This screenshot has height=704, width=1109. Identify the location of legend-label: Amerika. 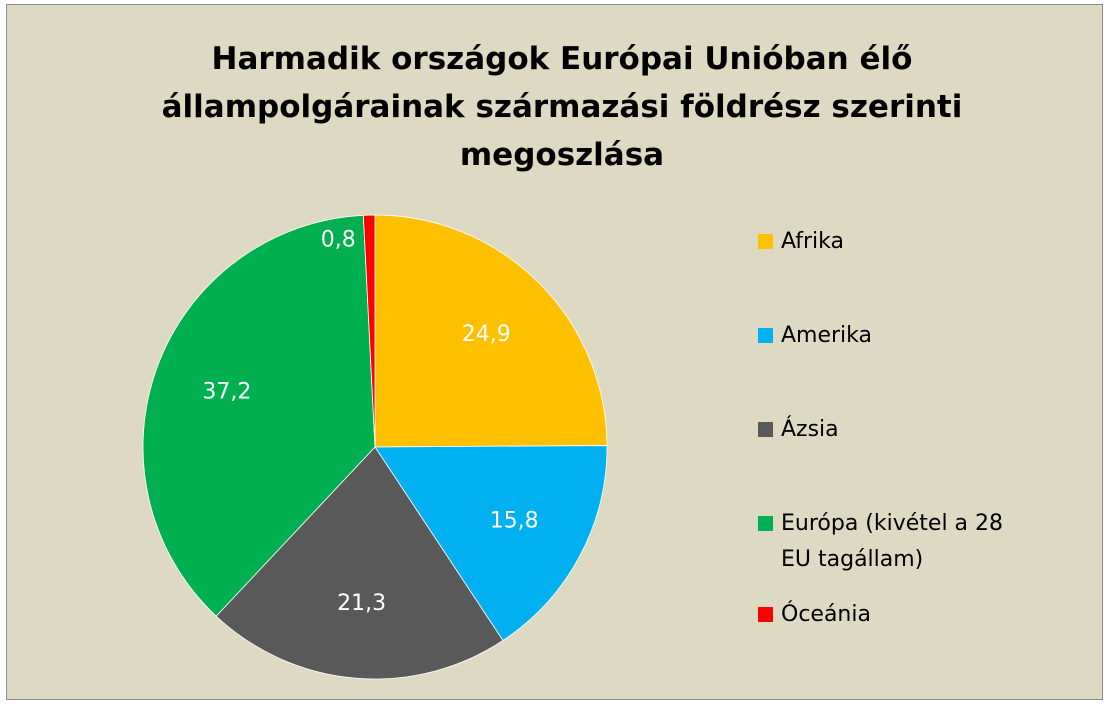
(827, 335).